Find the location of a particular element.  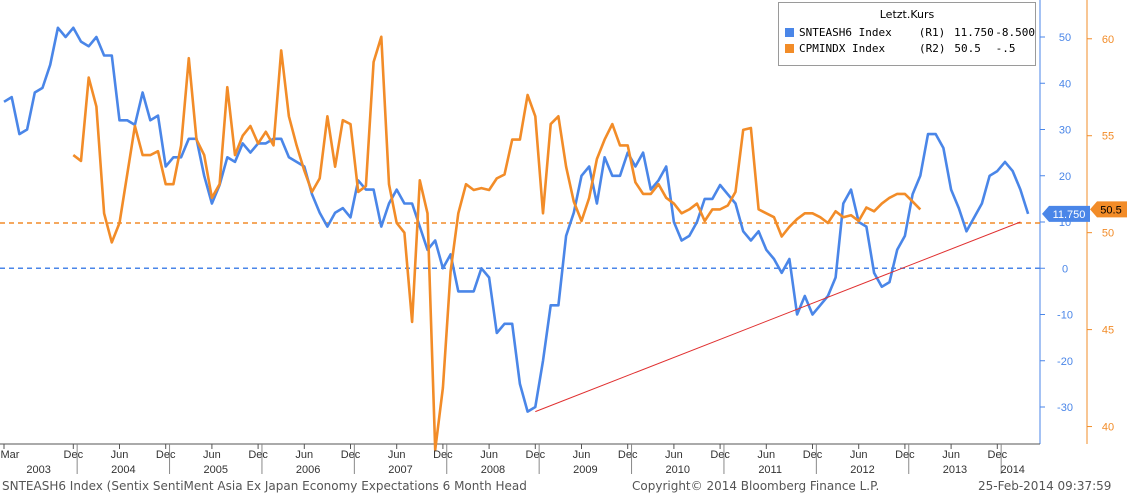

r2-tick-label: 60 is located at coordinates (1108, 40).